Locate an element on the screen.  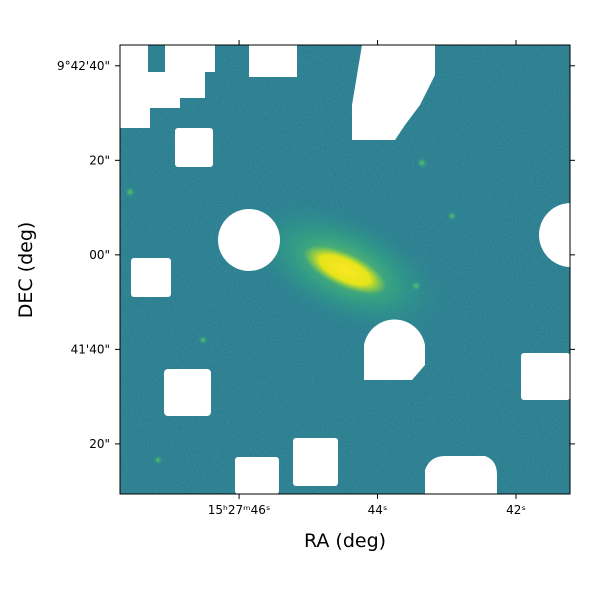
x-tick-label: 15ʰ27ᵐ46ˢ is located at coordinates (239, 510).